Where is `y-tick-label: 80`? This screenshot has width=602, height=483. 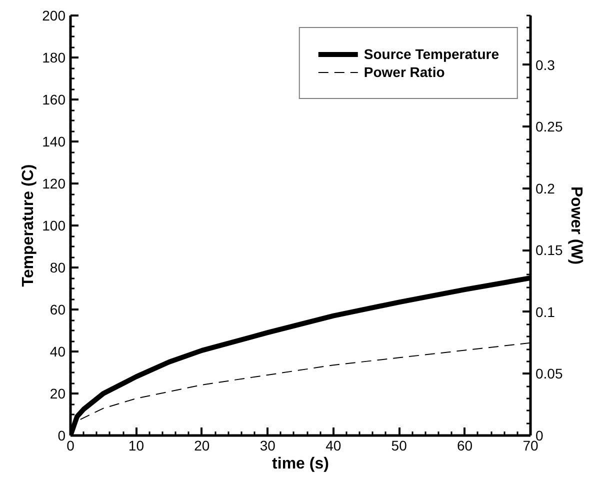
y-tick-label: 80 is located at coordinates (58, 268).